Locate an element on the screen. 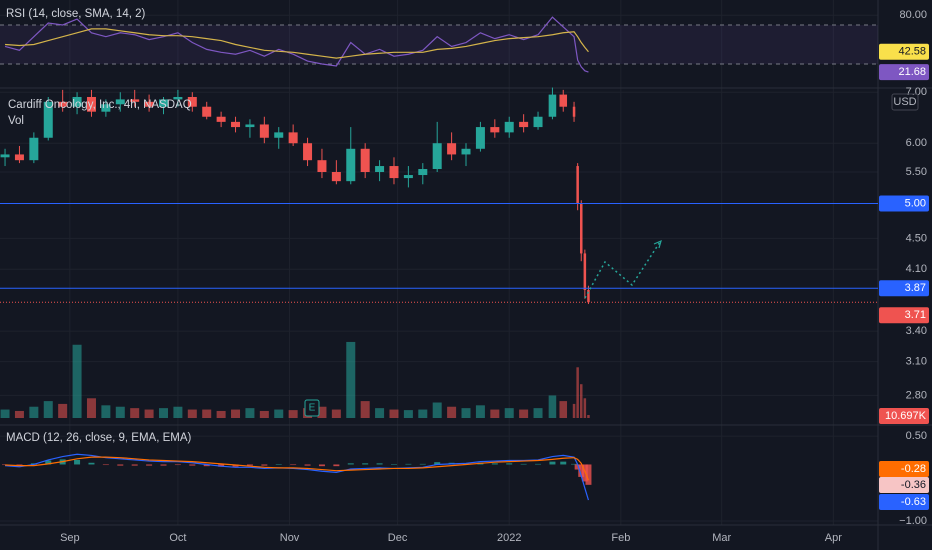 The width and height of the screenshot is (932, 550). y-tick-label: 4.10 is located at coordinates (916, 269).